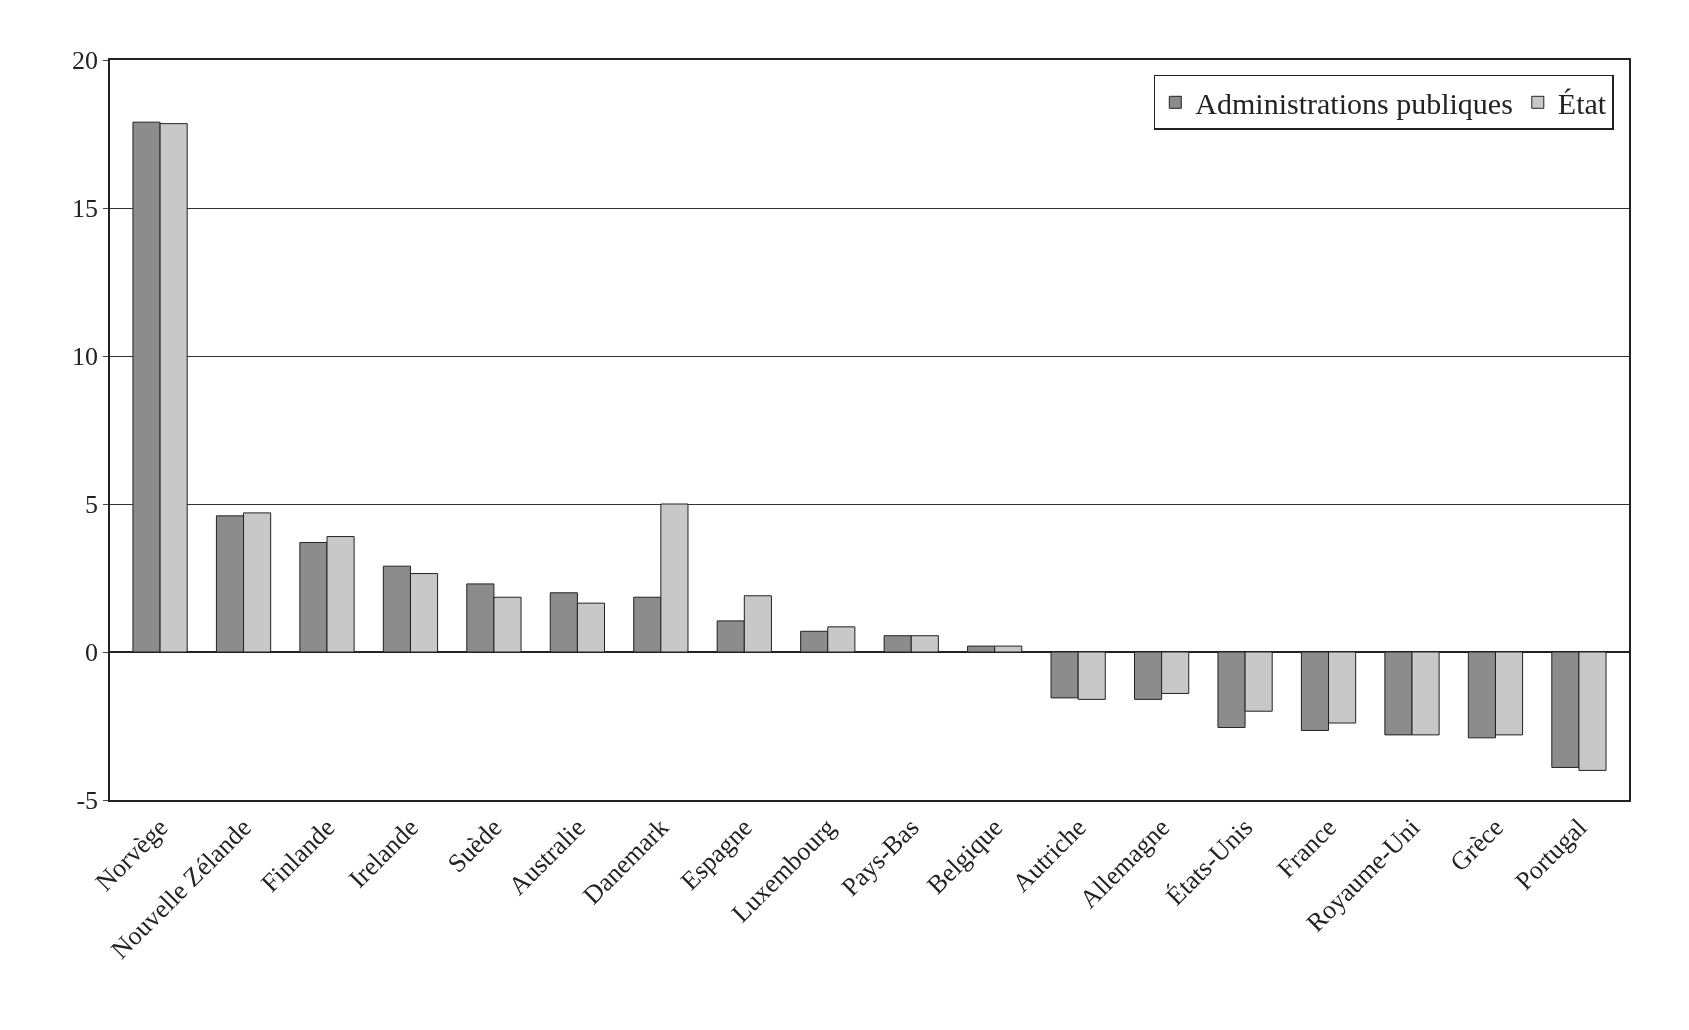 Image resolution: width=1689 pixels, height=1030 pixels. I want to click on y-tick-label: 20, so click(85, 61).